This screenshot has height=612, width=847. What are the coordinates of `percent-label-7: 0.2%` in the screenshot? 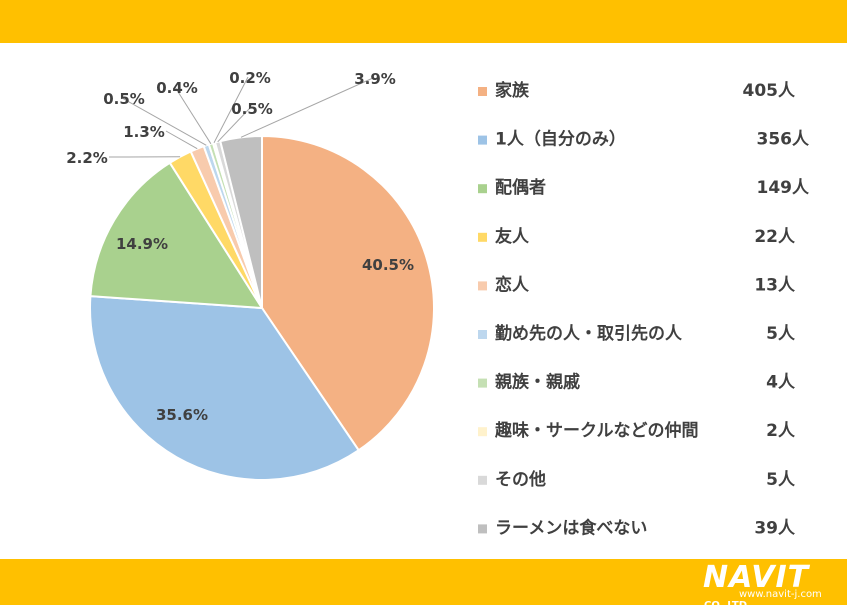 It's located at (250, 78).